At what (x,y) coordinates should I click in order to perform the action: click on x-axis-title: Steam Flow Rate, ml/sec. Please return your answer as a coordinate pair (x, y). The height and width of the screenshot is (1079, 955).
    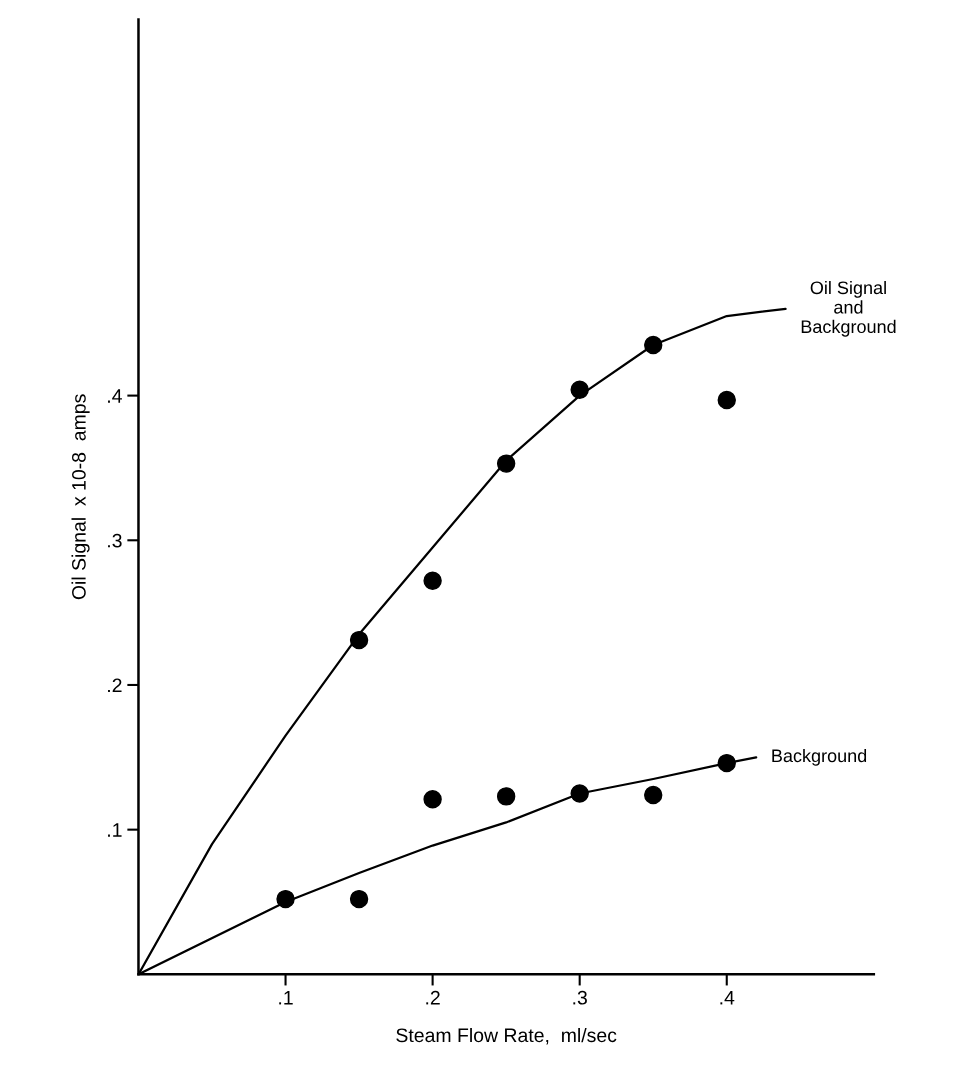
    Looking at the image, I should click on (506, 1036).